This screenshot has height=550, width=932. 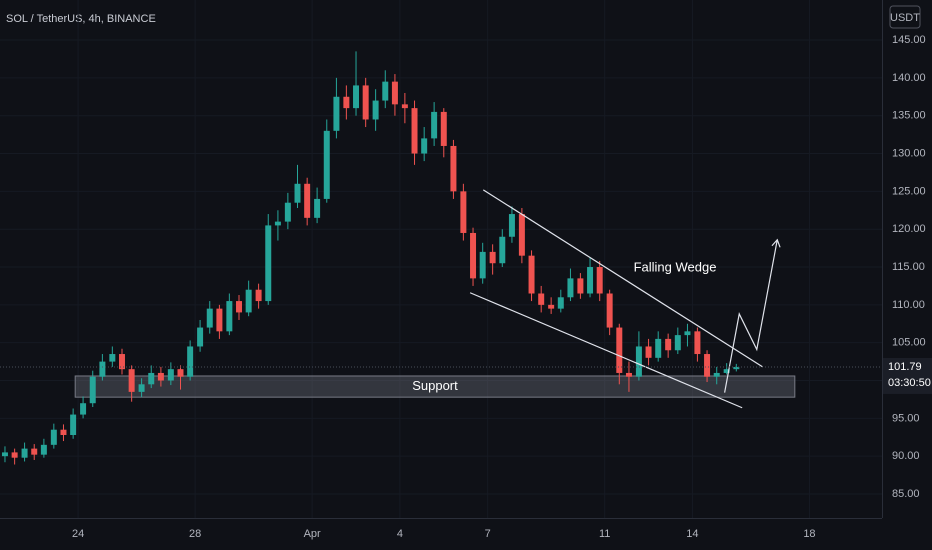 I want to click on arrow-head, so click(x=776, y=243).